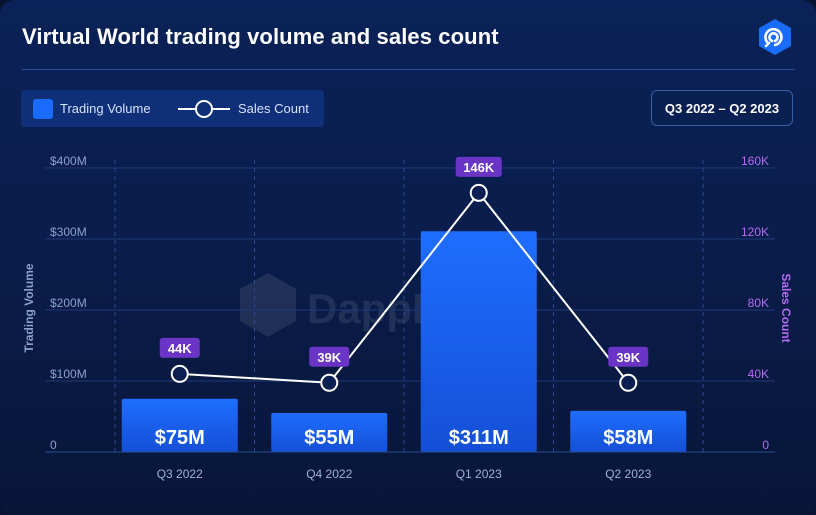 The height and width of the screenshot is (515, 816). I want to click on bar-value-label: $75M, so click(180, 438).